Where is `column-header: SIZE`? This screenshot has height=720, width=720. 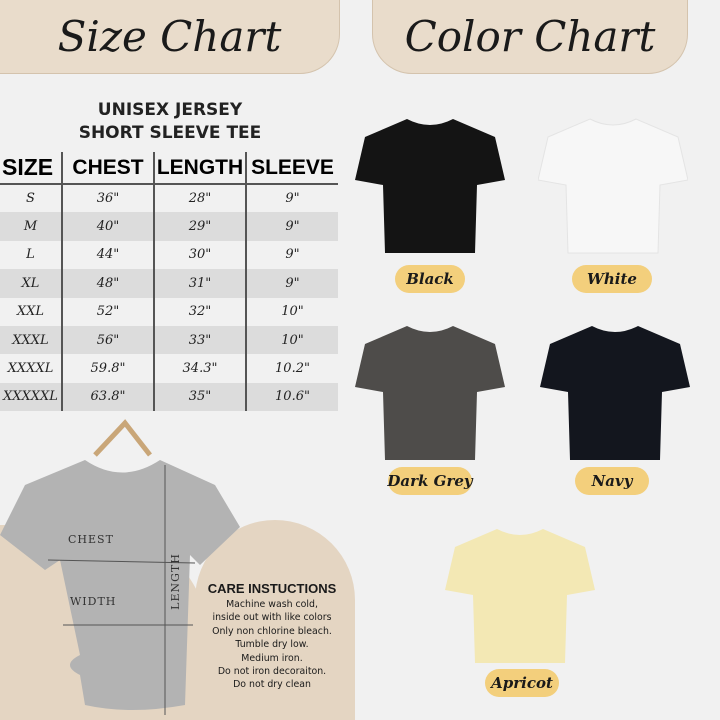
column-header: SIZE is located at coordinates (31, 168).